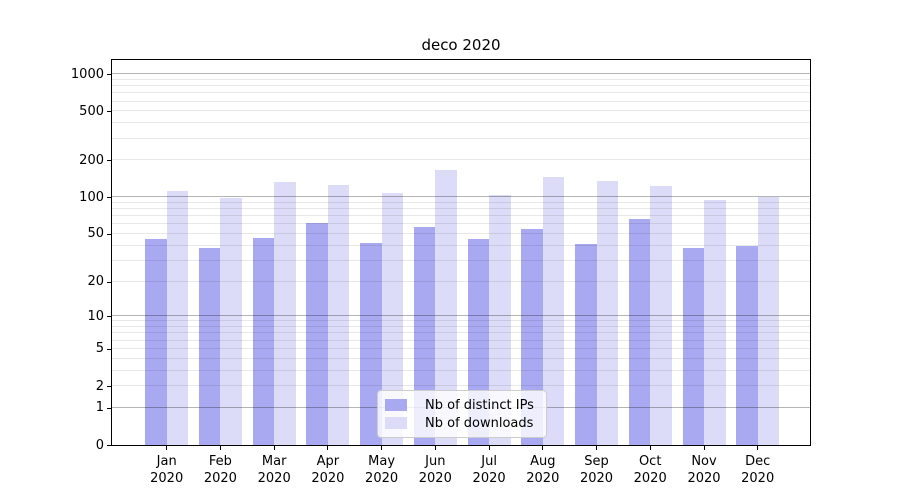  Describe the element at coordinates (435, 470) in the screenshot. I see `xtick-label-jun: Jun 2020` at that location.